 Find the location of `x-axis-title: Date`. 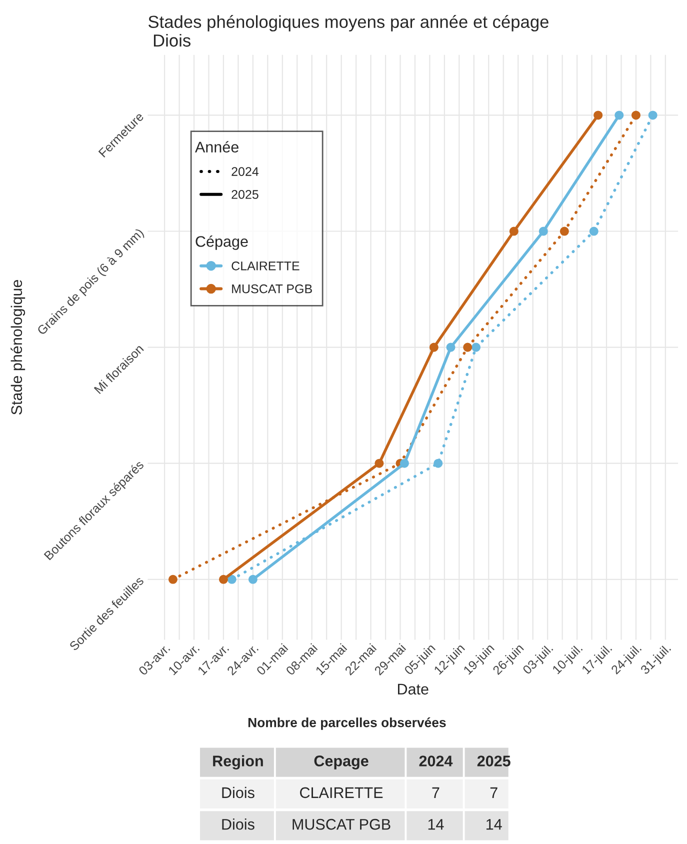

x-axis-title: Date is located at coordinates (413, 689).